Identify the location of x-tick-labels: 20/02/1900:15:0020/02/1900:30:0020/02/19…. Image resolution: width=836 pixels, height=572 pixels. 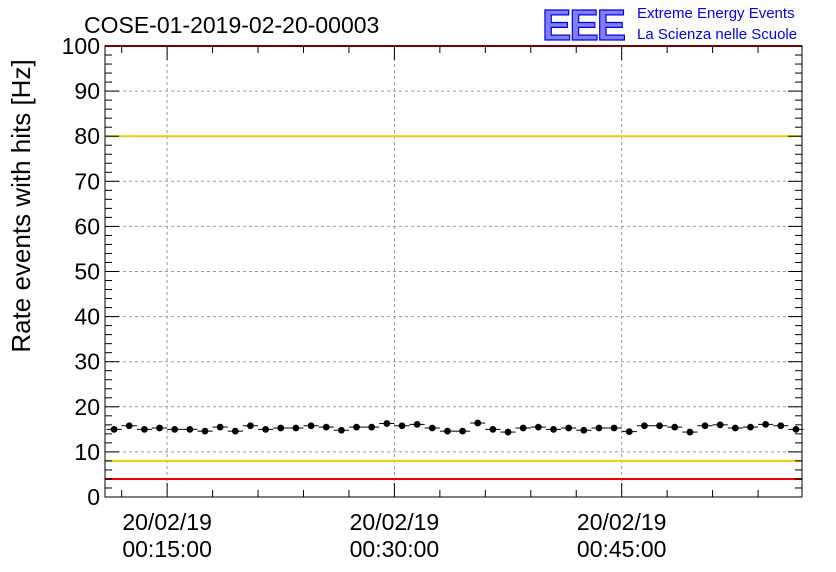
(394, 535).